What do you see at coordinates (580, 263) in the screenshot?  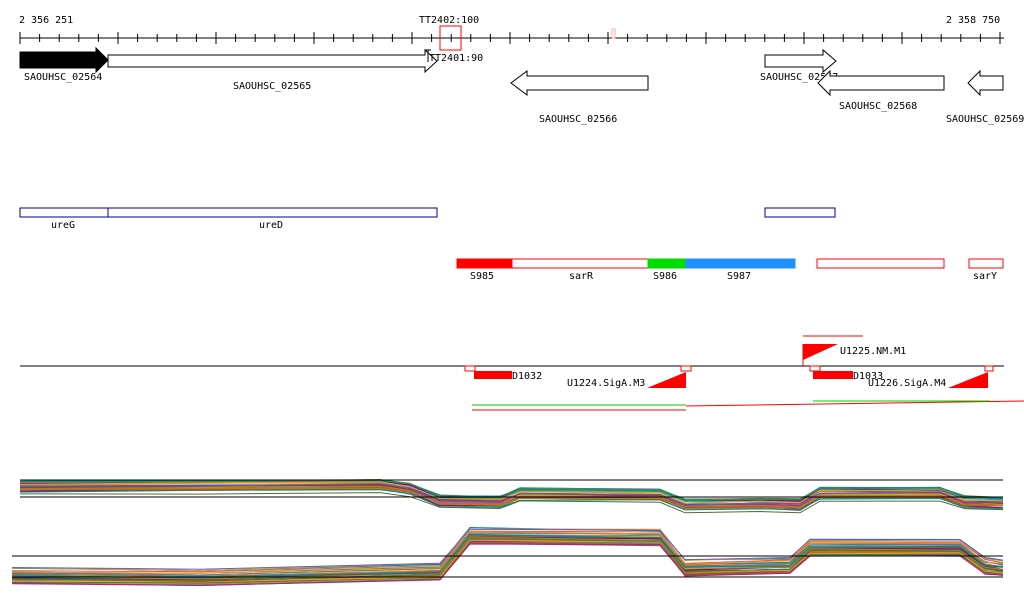 I see `srna-box-sarr` at bounding box center [580, 263].